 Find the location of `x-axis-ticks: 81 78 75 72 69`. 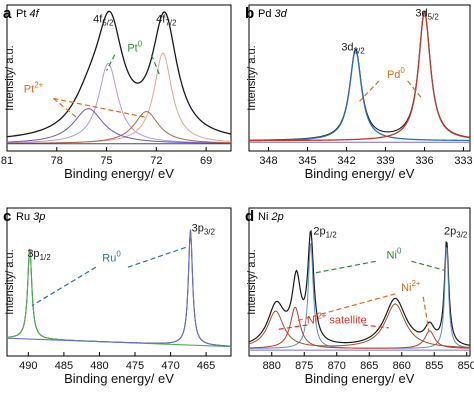

x-axis-ticks: 81 78 75 72 69 is located at coordinates (106, 157).